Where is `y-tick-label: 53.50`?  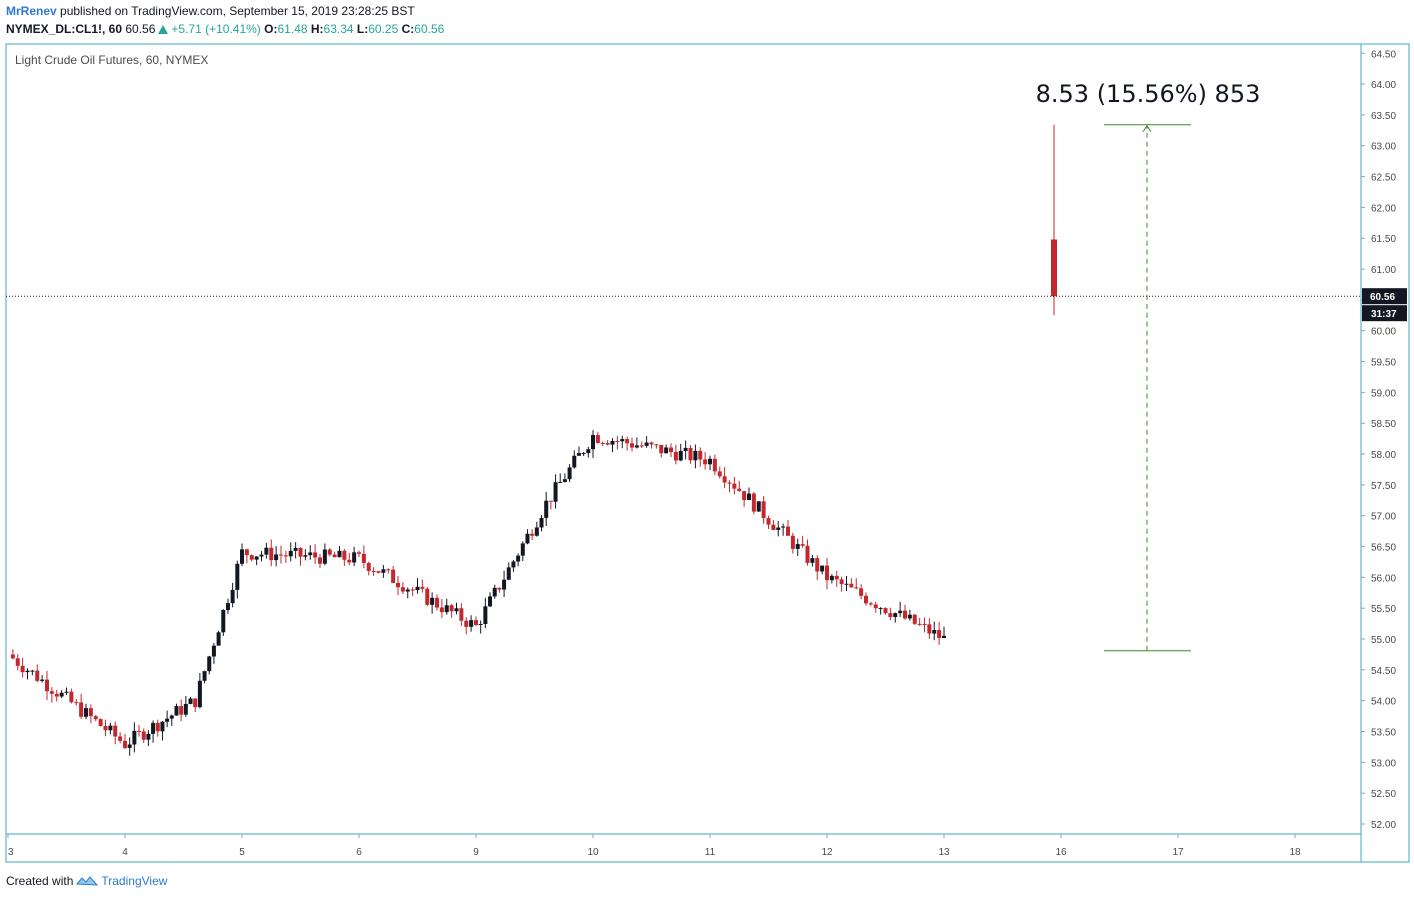 y-tick-label: 53.50 is located at coordinates (1383, 733).